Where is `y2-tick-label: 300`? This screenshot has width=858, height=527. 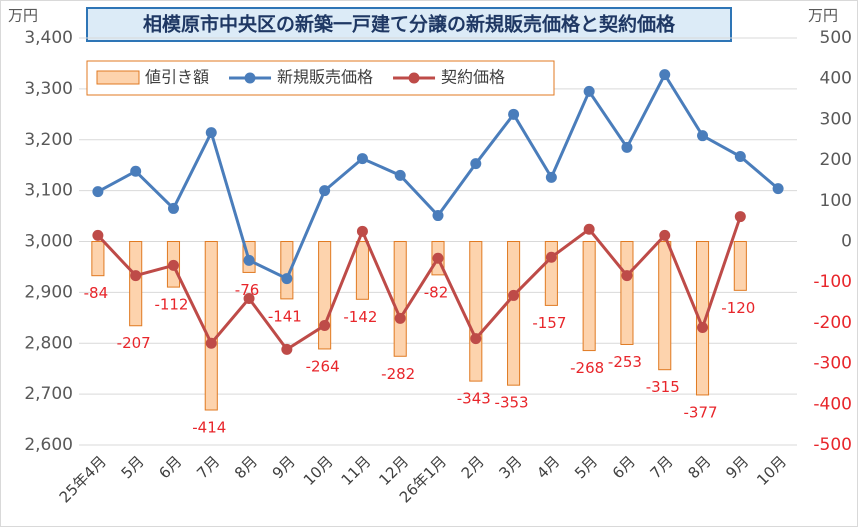 y2-tick-label: 300 is located at coordinates (836, 119).